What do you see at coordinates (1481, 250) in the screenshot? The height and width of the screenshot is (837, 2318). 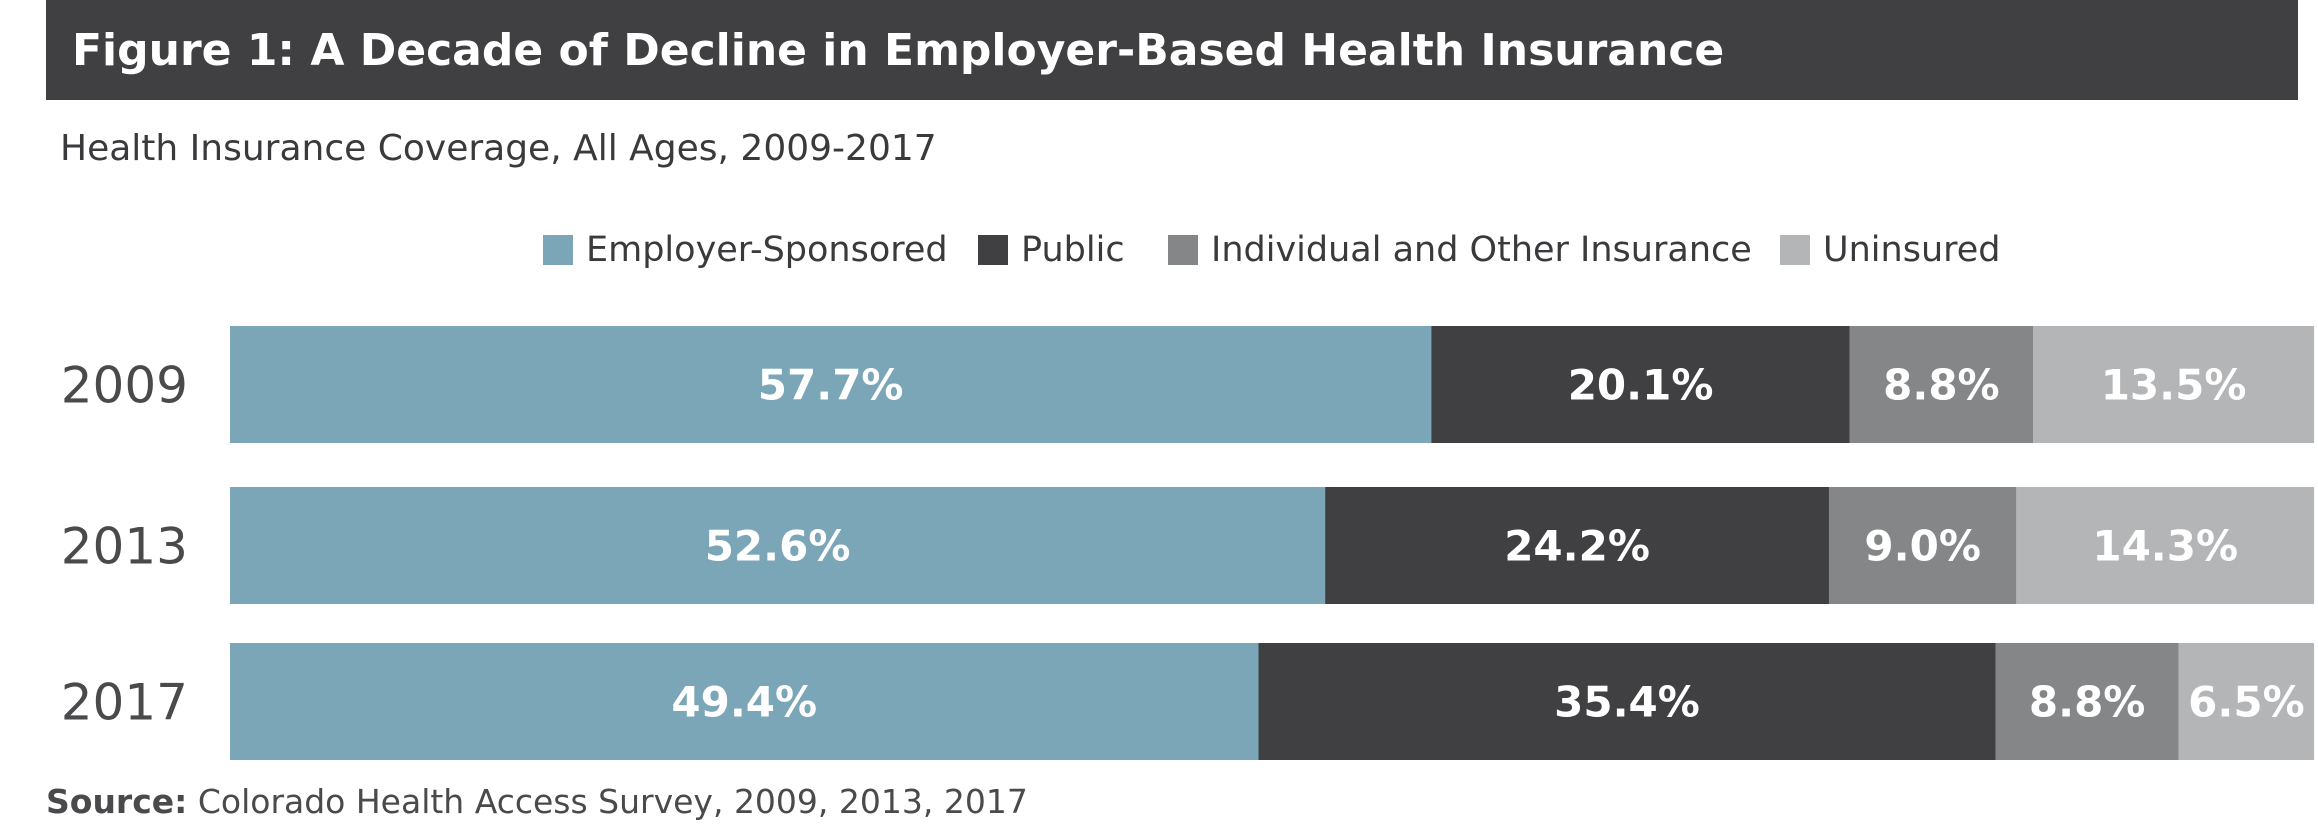 I see `legend-label-individual-other: Individual and Other Insurance` at bounding box center [1481, 250].